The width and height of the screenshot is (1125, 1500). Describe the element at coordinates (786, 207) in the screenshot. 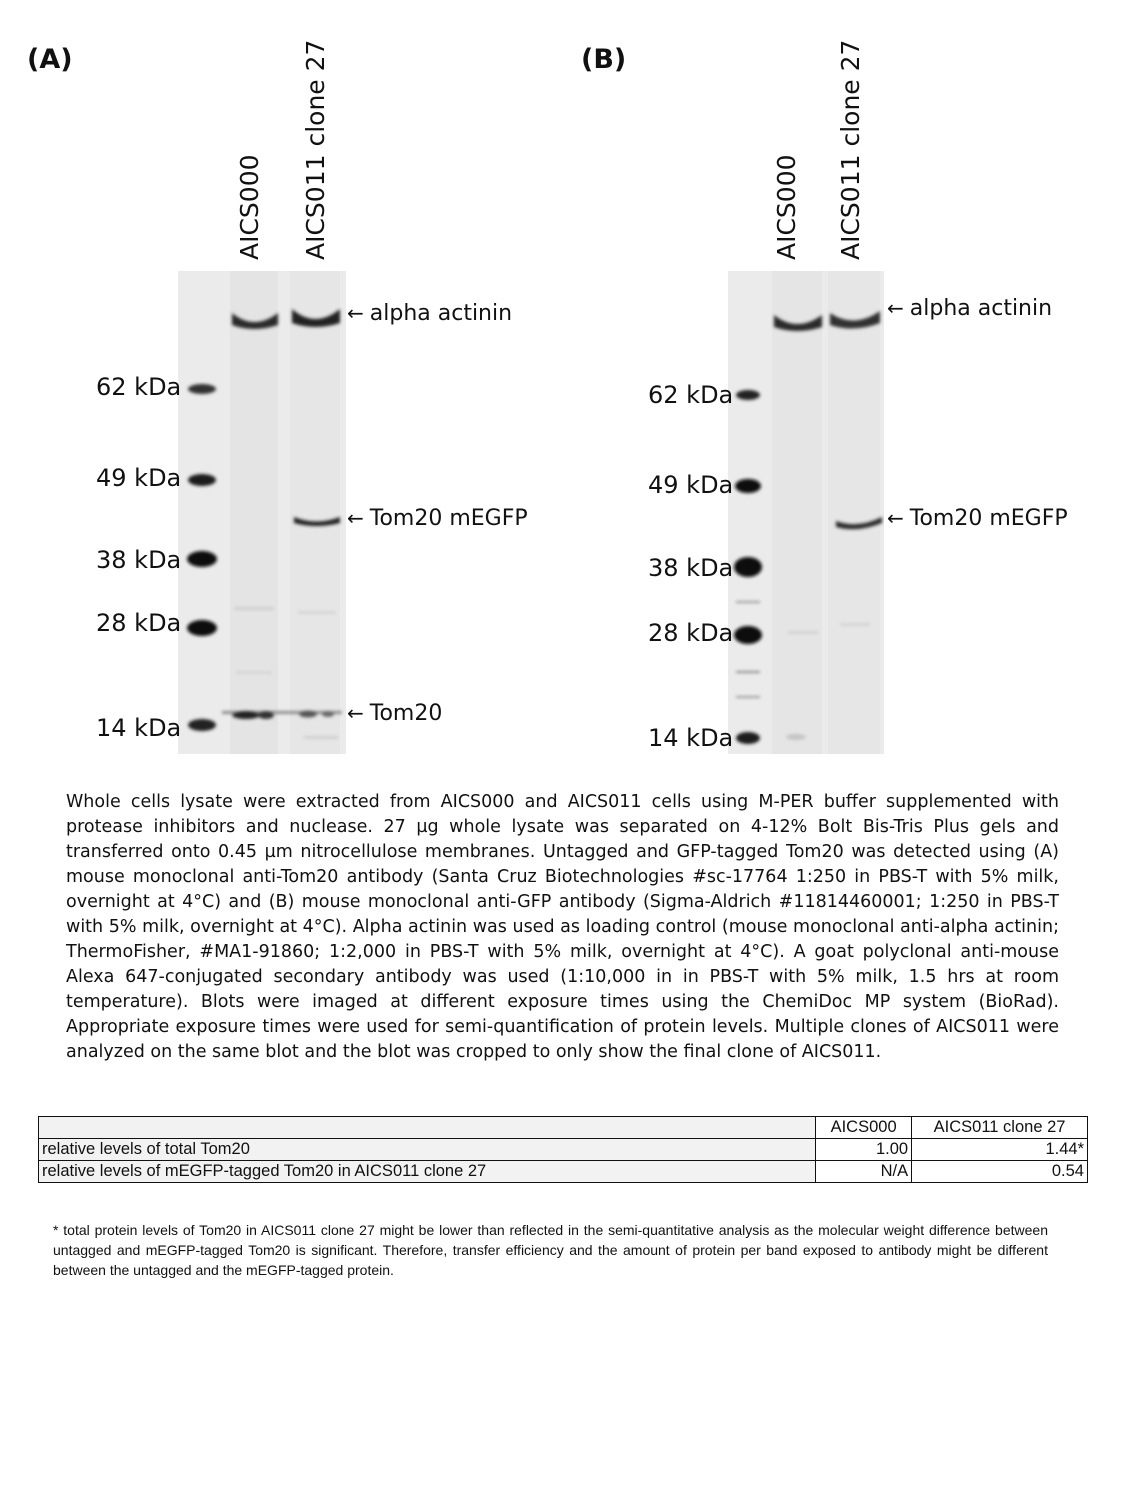

I see `panel-b-lane-aics000: AICS000` at that location.